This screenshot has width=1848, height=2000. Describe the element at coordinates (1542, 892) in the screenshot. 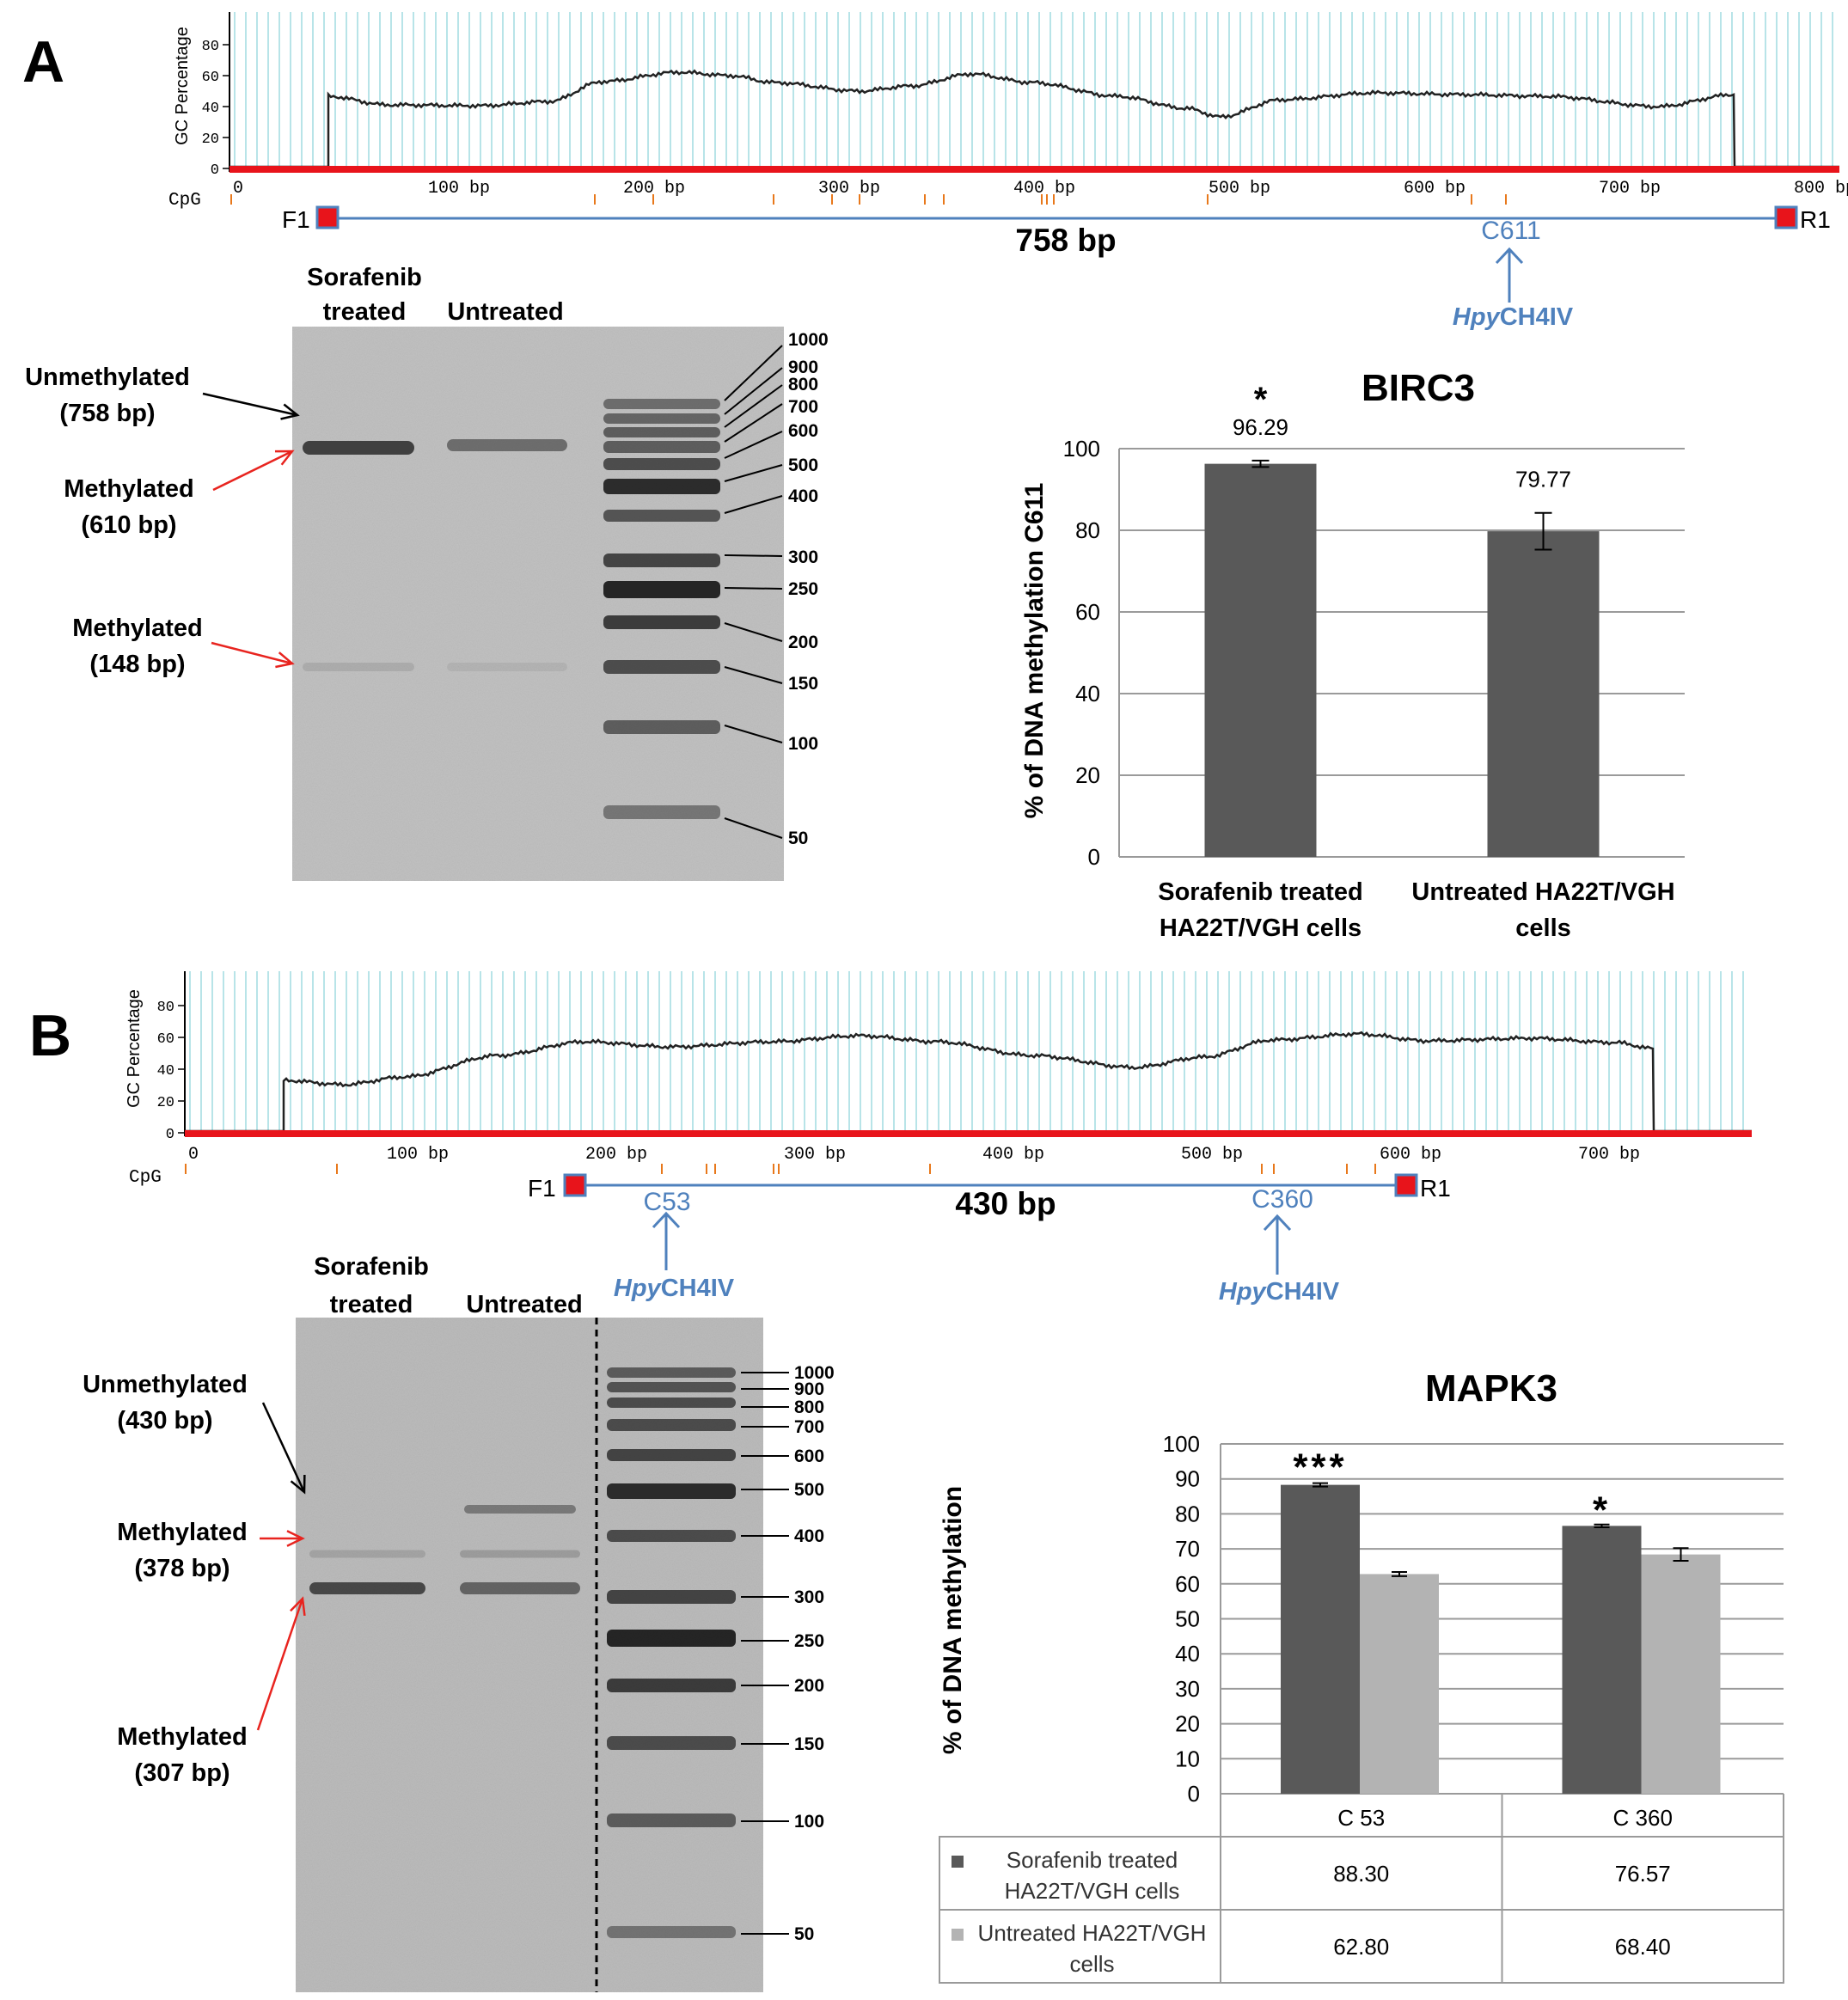

I see `birc3-category-label: Untreated HA22T/VGH` at that location.